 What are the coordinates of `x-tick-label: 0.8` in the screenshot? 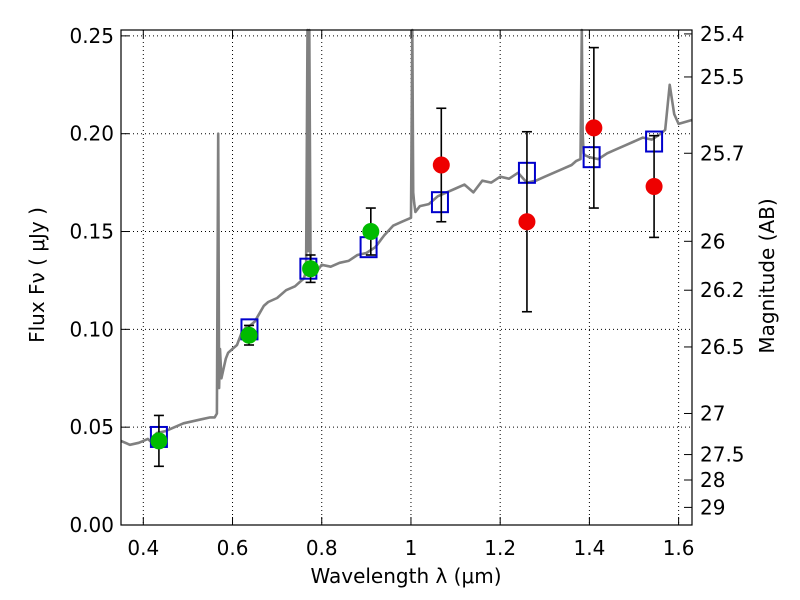 It's located at (322, 548).